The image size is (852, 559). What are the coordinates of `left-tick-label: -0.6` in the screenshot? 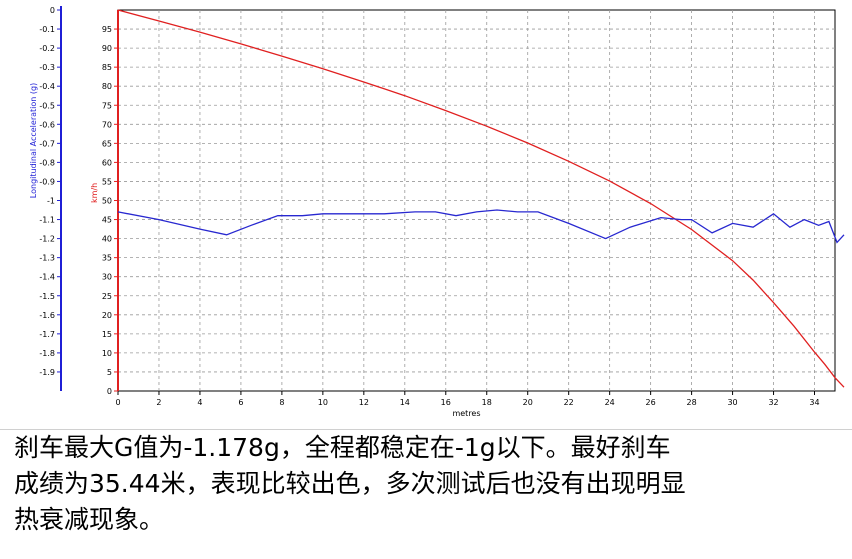 It's located at (47, 124).